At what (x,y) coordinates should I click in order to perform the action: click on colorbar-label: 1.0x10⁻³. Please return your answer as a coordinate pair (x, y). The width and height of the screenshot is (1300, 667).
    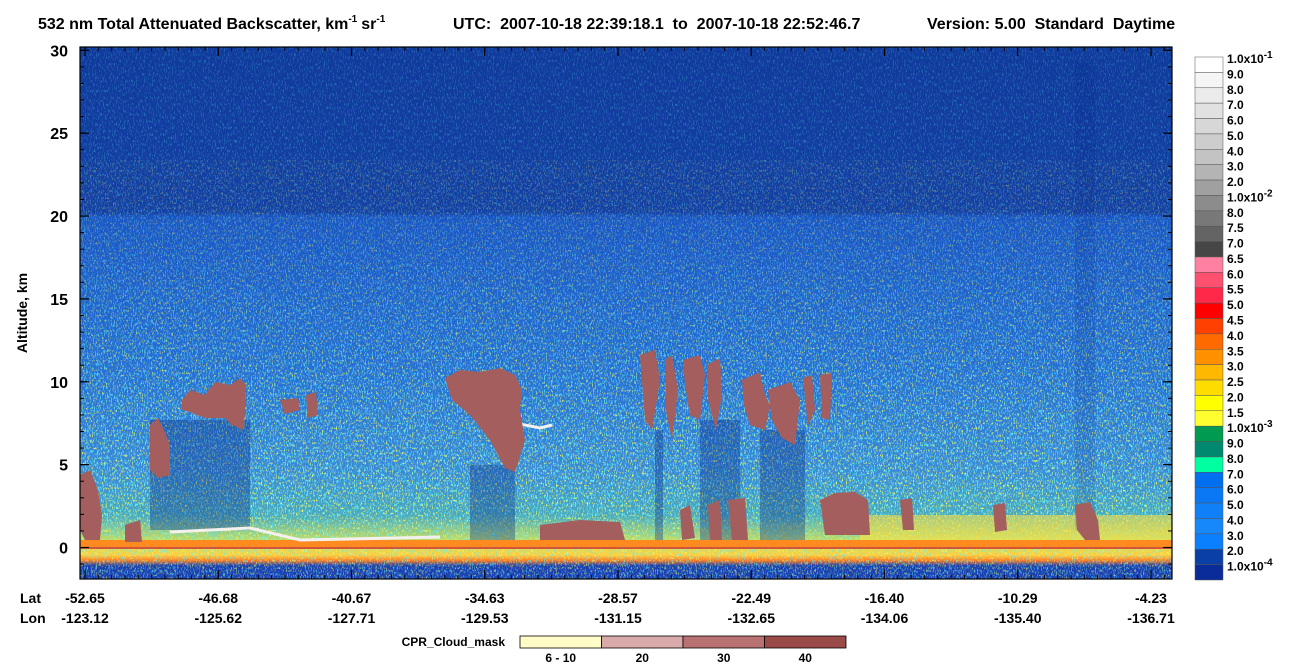
    Looking at the image, I should click on (1250, 427).